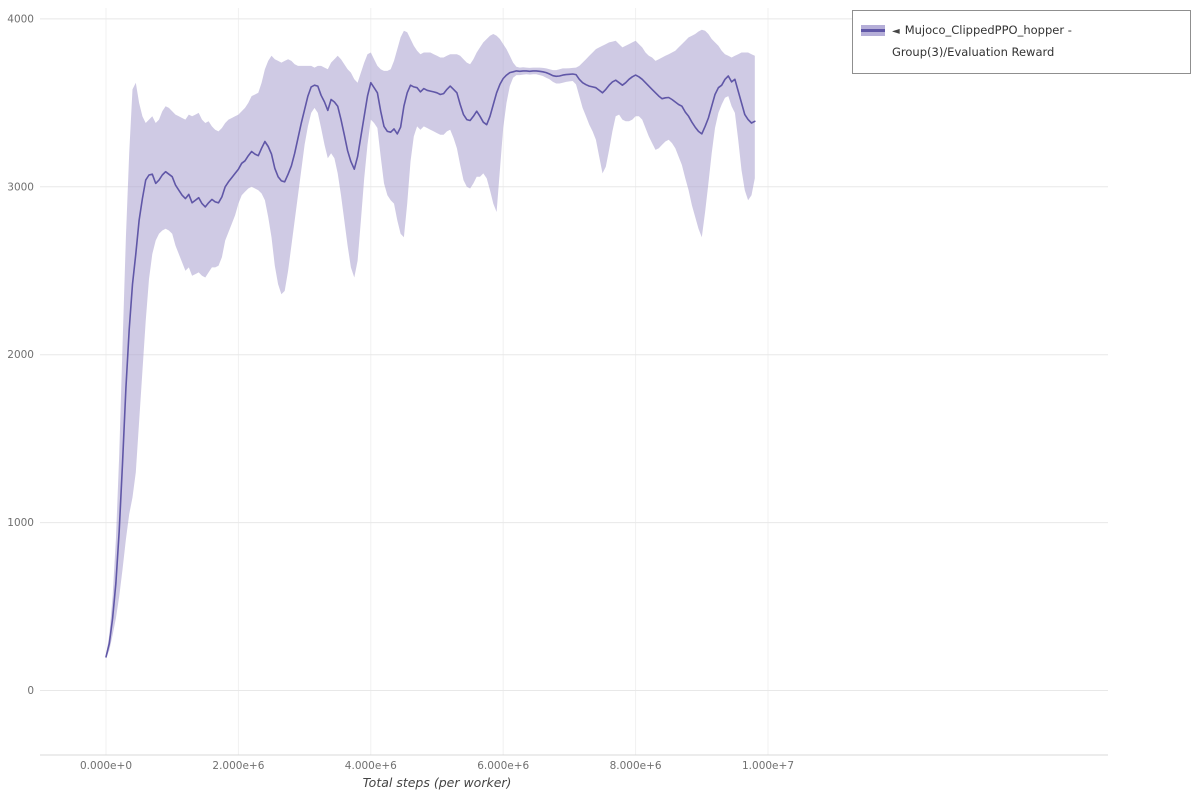  Describe the element at coordinates (20, 19) in the screenshot. I see `y-tick-label: 4000` at that location.